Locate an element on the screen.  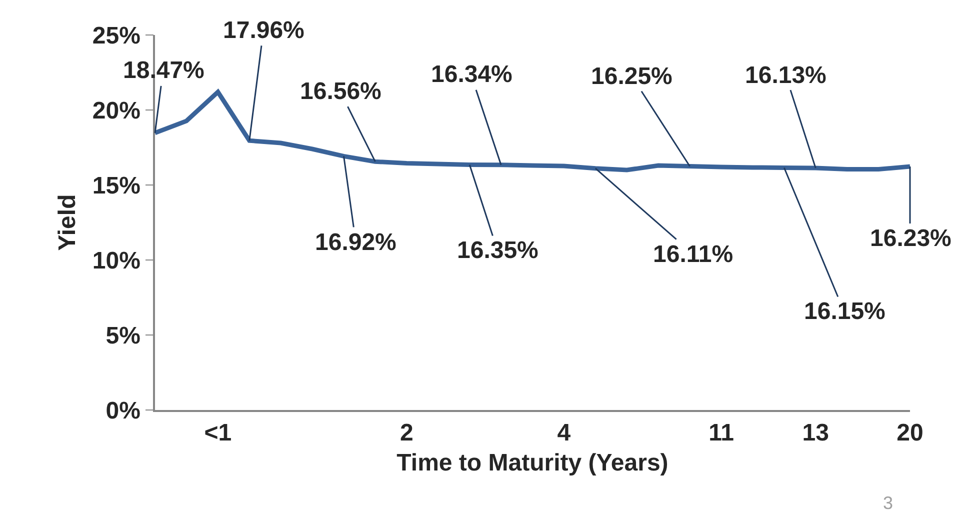
data-label: 16.34% is located at coordinates (471, 74).